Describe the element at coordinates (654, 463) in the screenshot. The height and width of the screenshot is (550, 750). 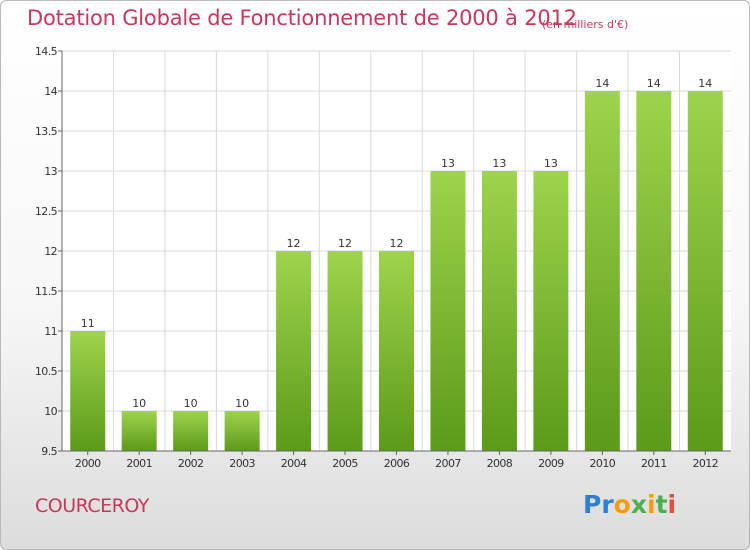
I see `x-tick-label: 2011` at that location.